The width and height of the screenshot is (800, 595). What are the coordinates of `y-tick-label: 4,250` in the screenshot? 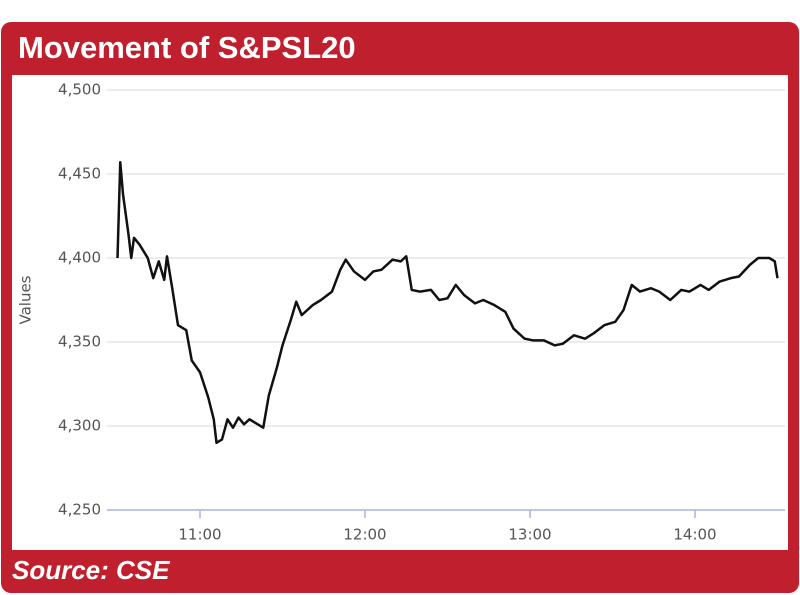 It's located at (79, 510).